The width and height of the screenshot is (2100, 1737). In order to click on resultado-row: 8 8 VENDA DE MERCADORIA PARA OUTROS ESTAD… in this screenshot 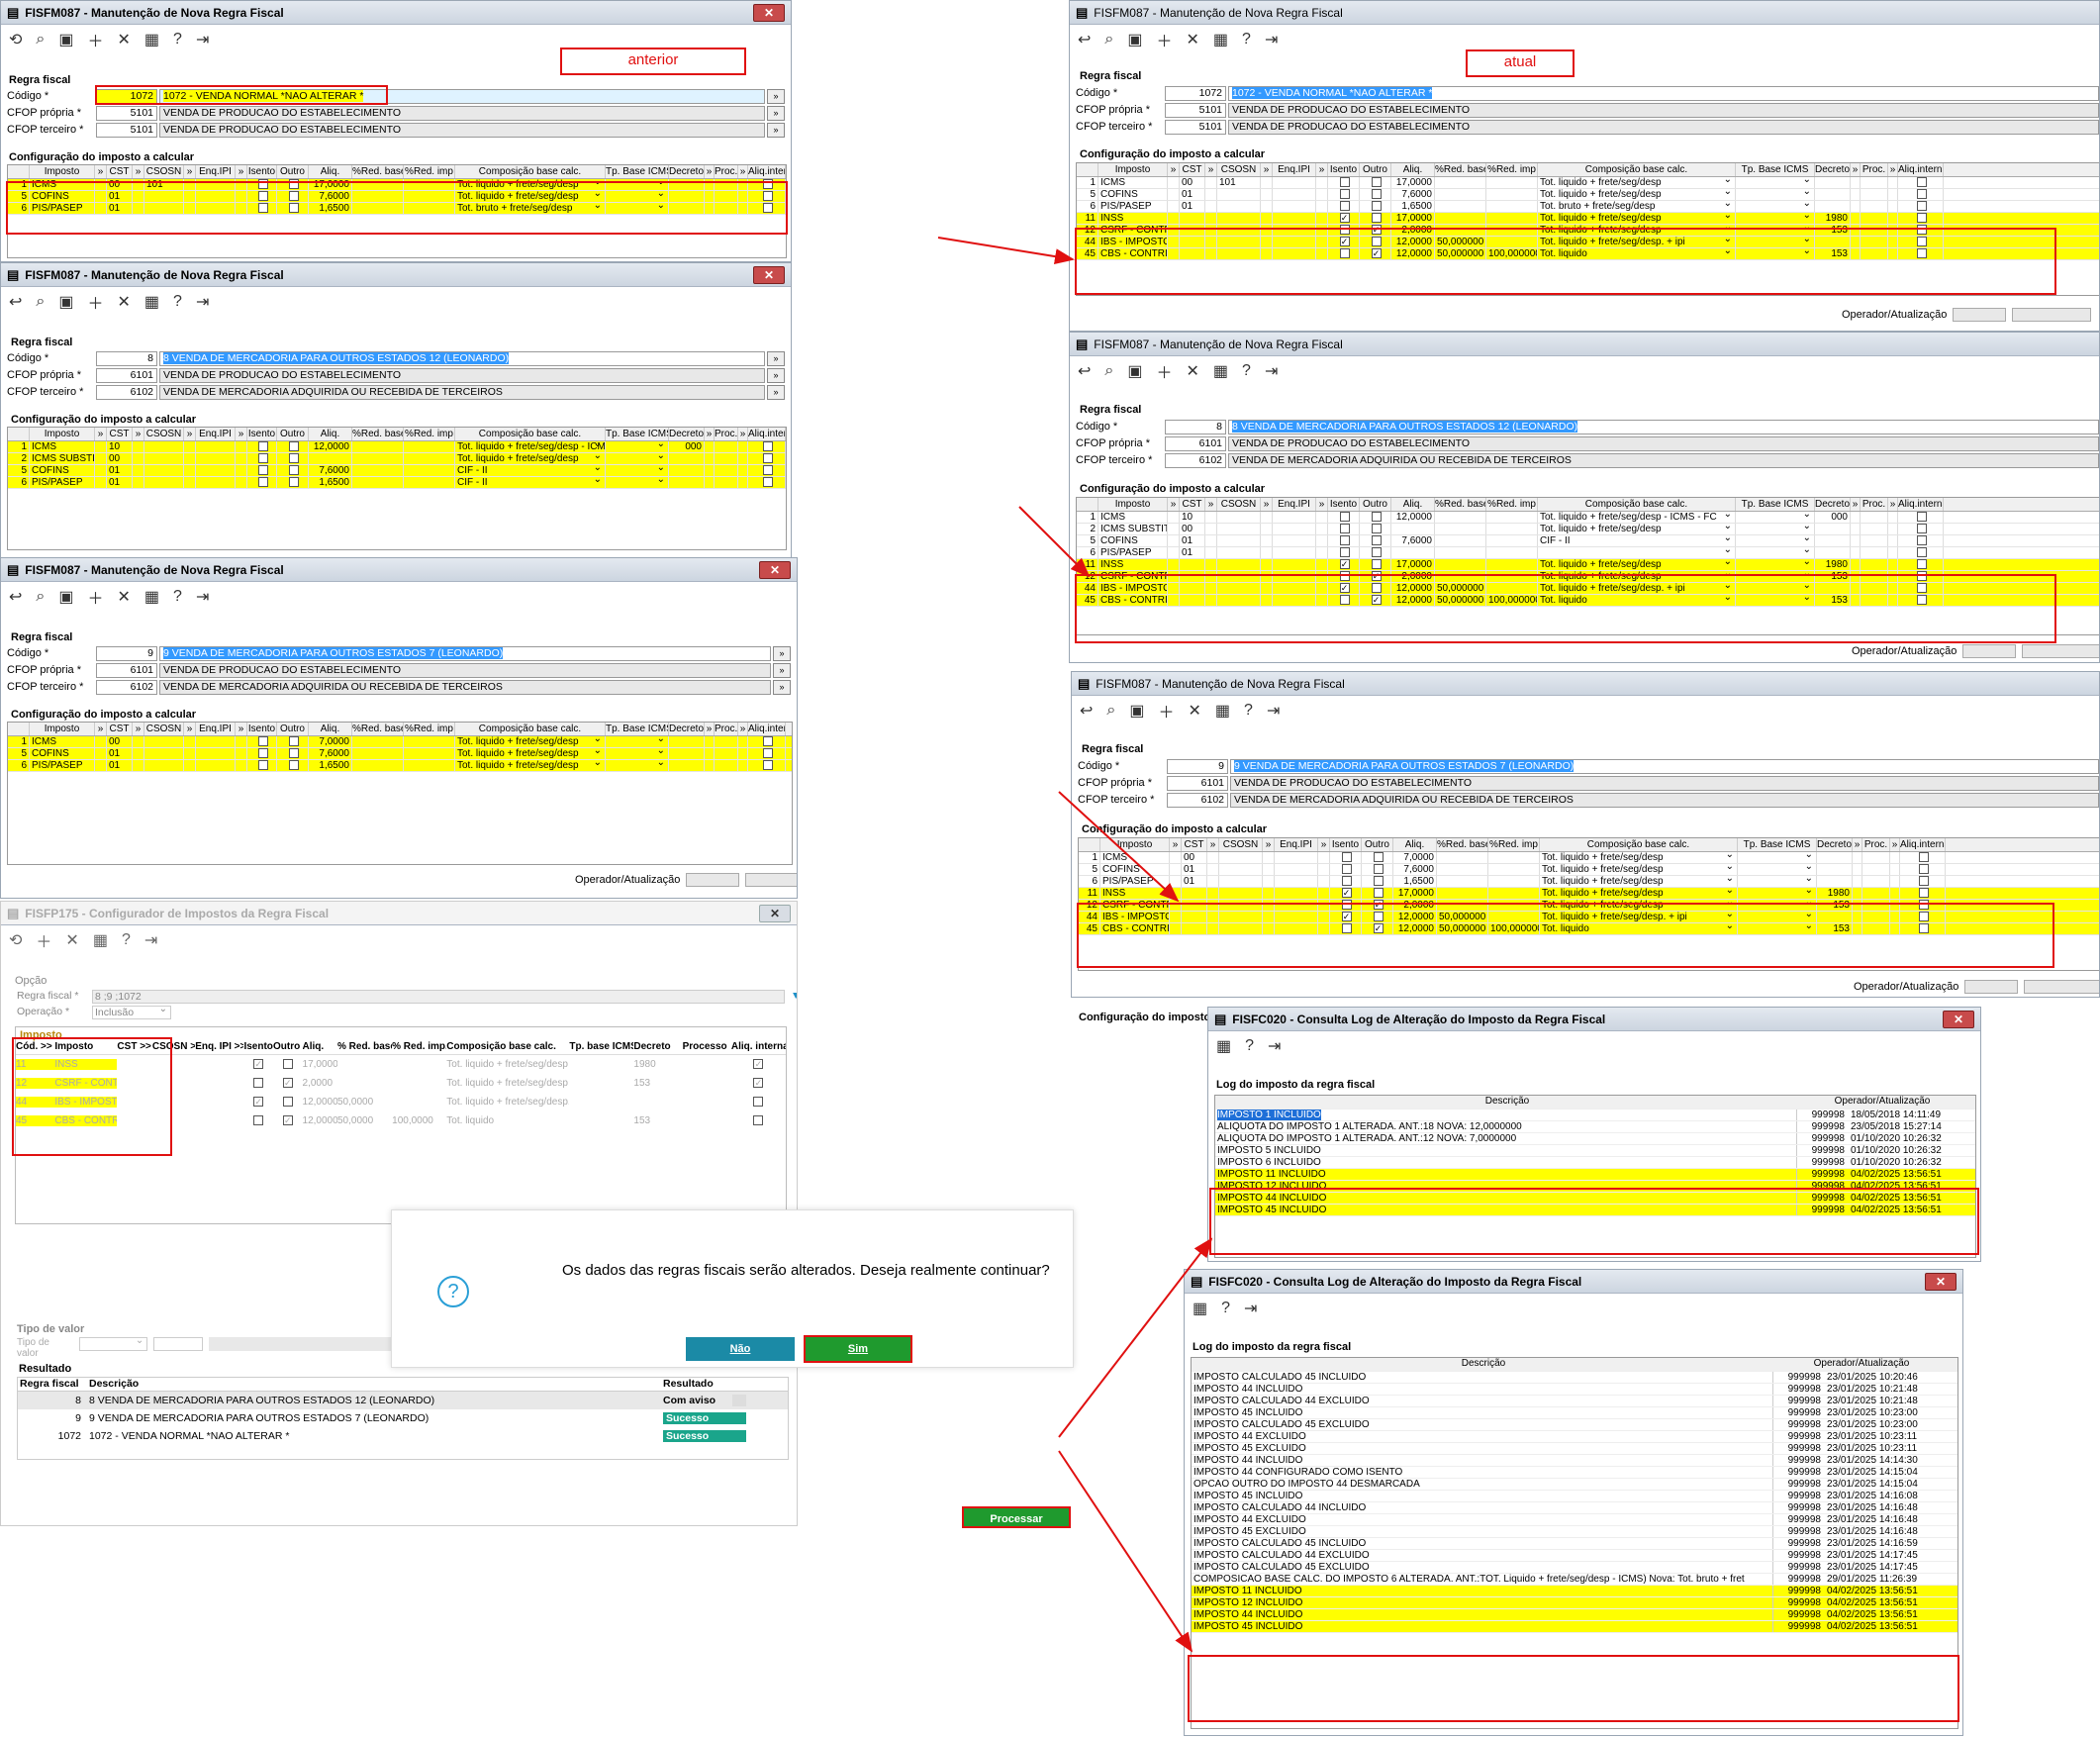, I will do `click(403, 1401)`.